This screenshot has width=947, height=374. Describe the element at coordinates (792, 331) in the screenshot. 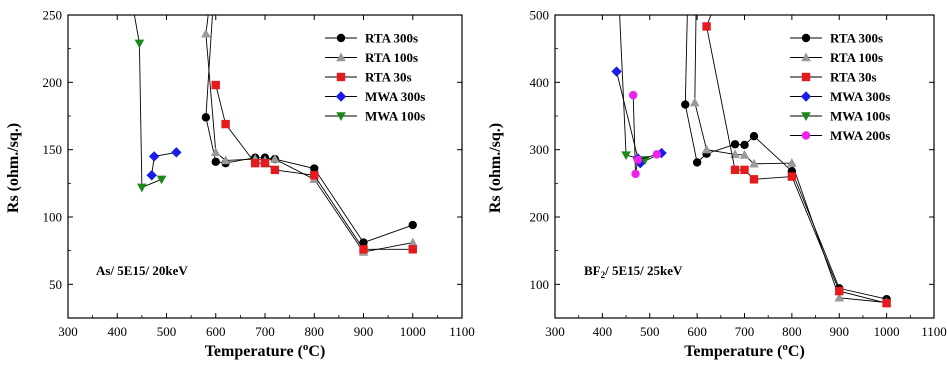

I see `x-tick-label: 800` at that location.